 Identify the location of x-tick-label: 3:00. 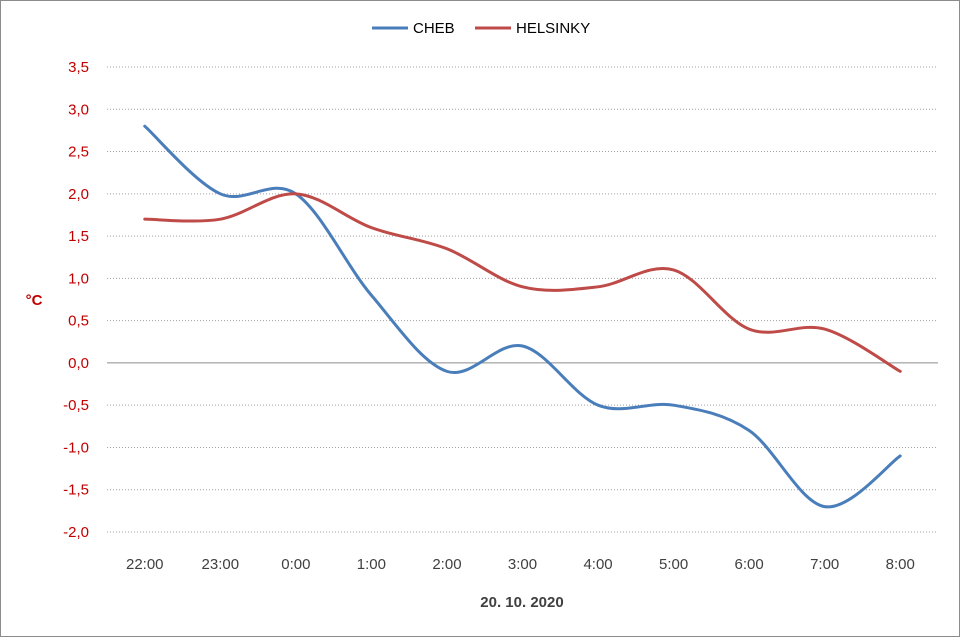
(522, 564).